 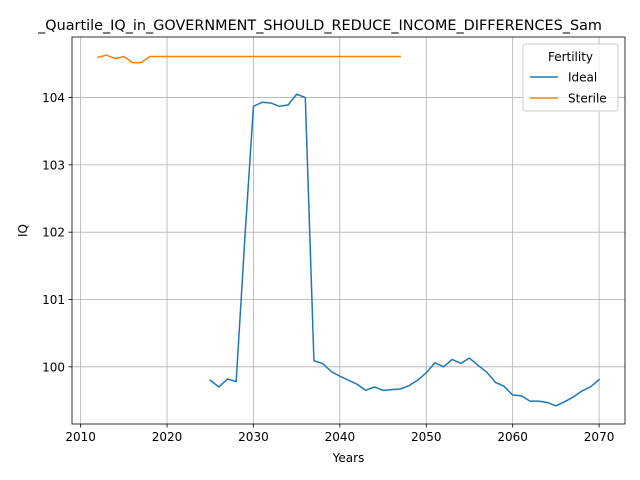 I want to click on x-tick-label: 2020, so click(x=167, y=437).